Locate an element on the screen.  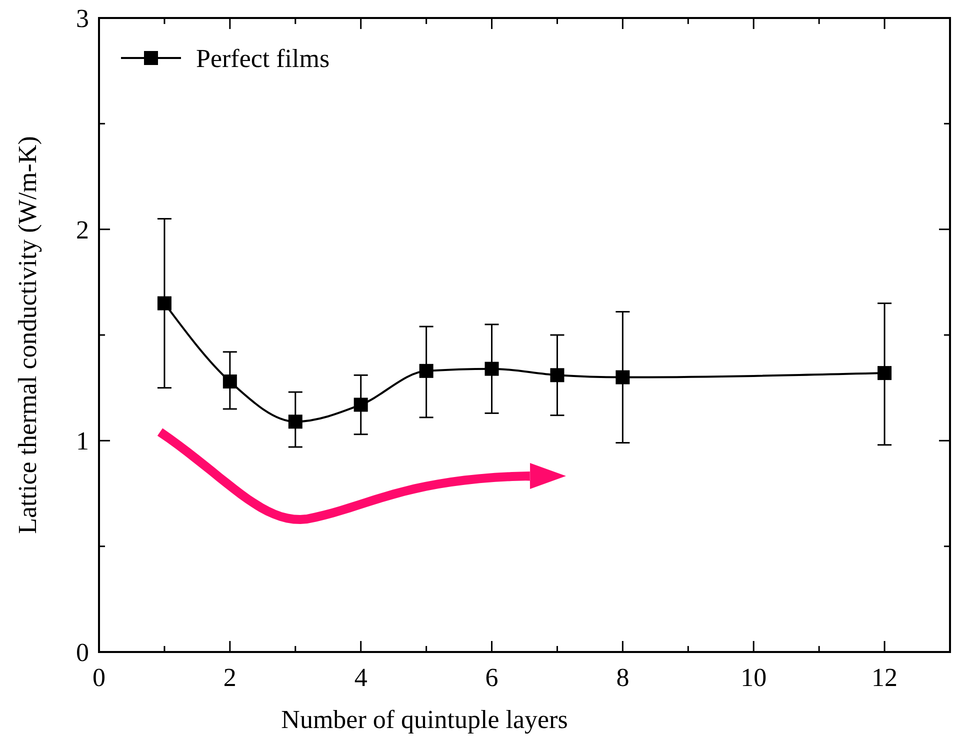
x-axis-title: Number of quintuple layers is located at coordinates (424, 719).